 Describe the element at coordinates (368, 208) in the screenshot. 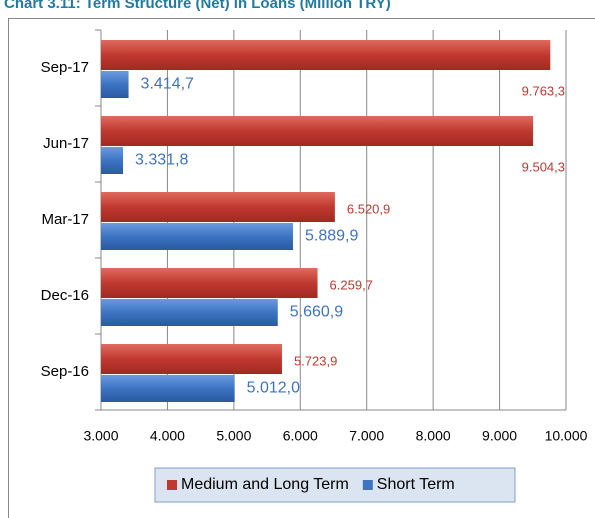

I see `data-label: 6.520,9` at that location.